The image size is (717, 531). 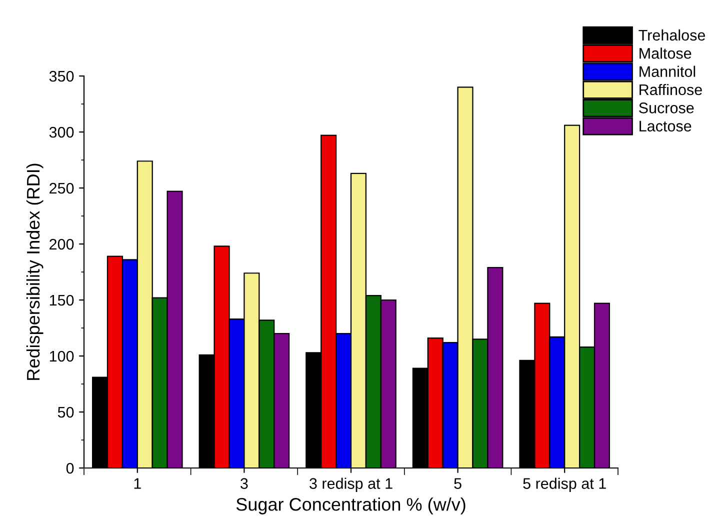 What do you see at coordinates (137, 483) in the screenshot?
I see `x-tick-label: 1` at bounding box center [137, 483].